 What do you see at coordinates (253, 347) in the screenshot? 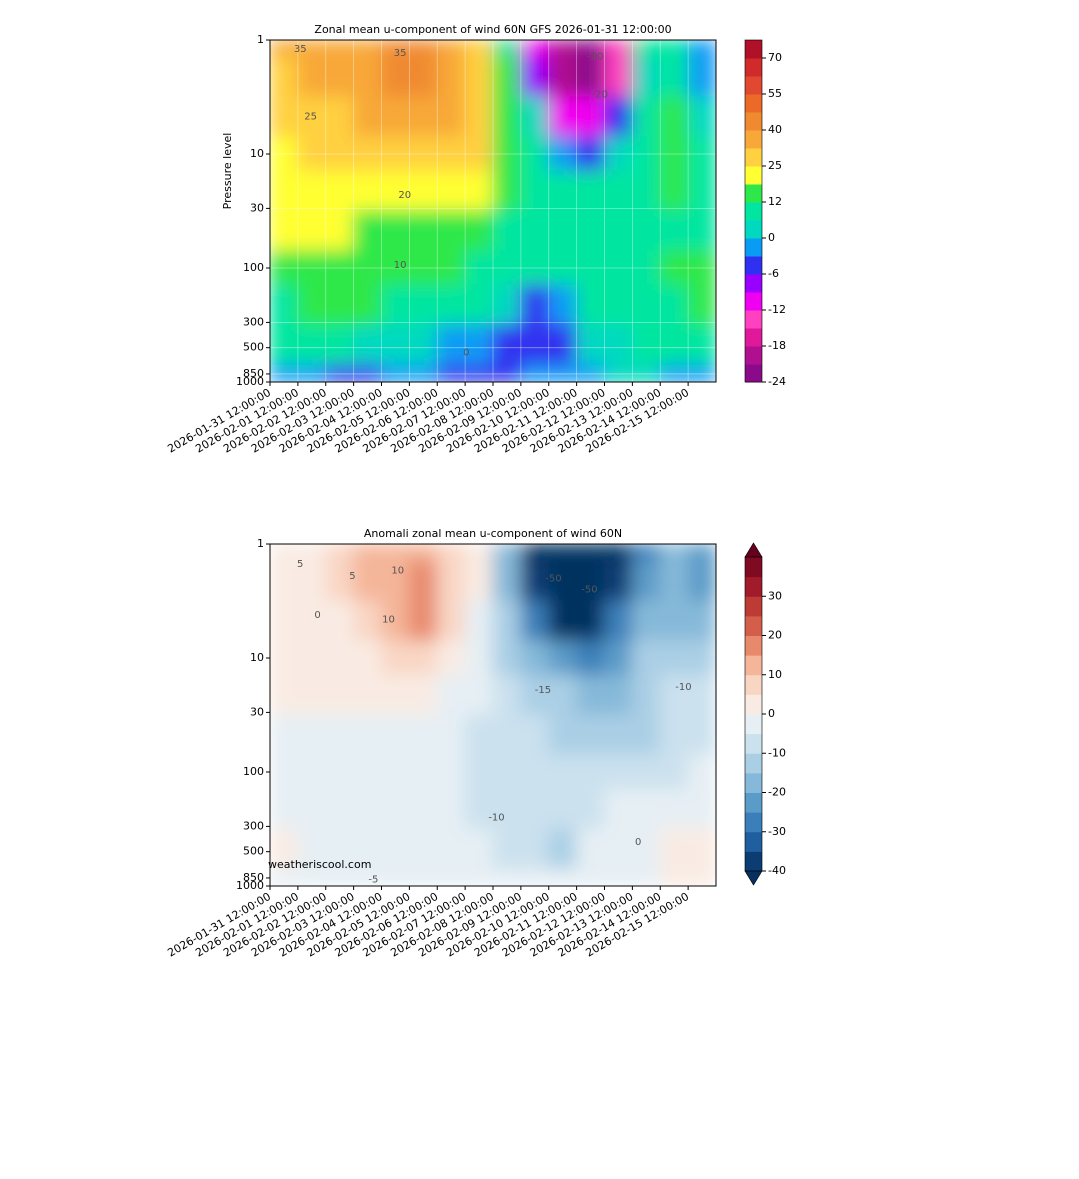
I see `y-tick-label: 500` at bounding box center [253, 347].